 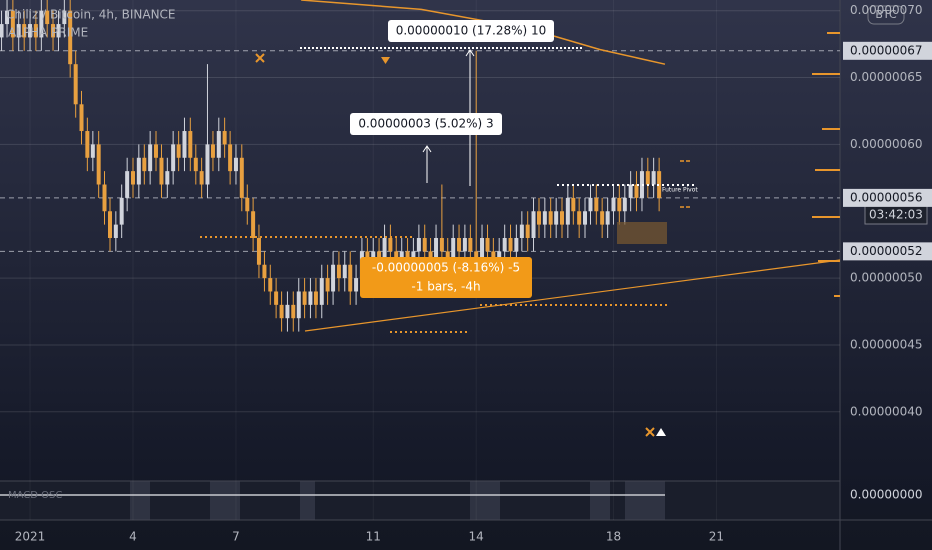 What do you see at coordinates (373, 537) in the screenshot?
I see `x-tick-label: 11` at bounding box center [373, 537].